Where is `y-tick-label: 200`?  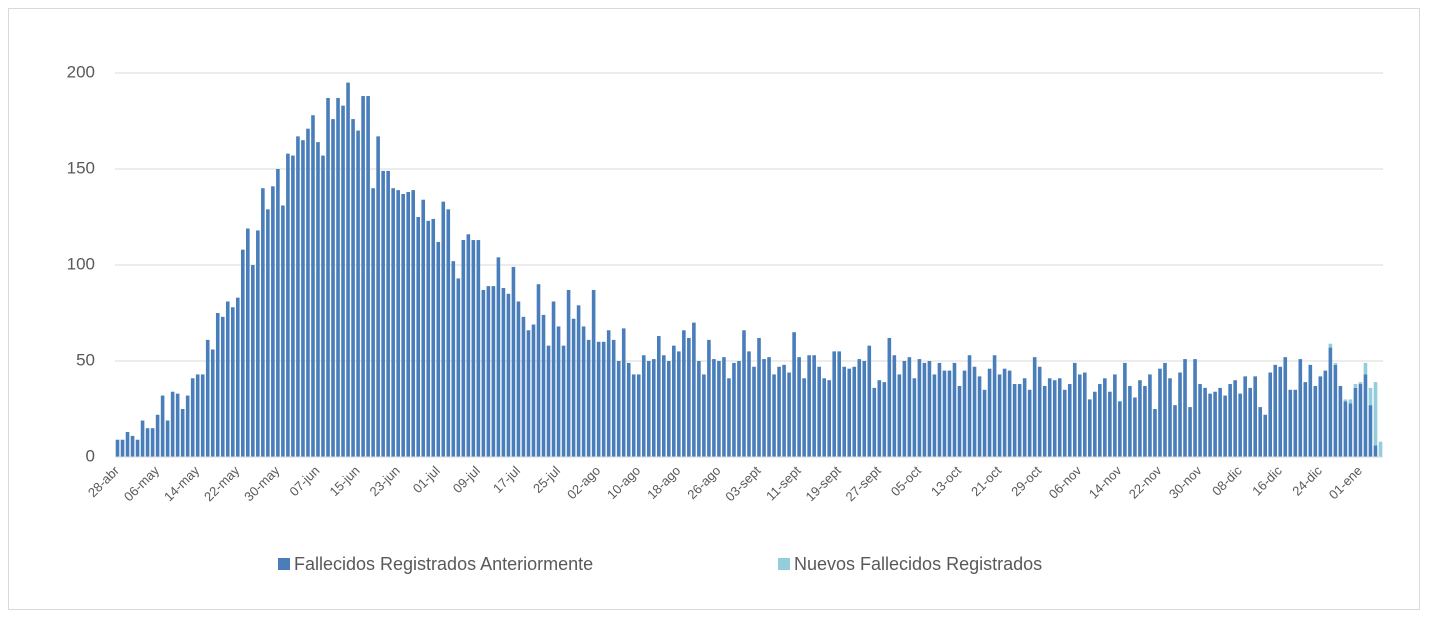
y-tick-label: 200 is located at coordinates (81, 71).